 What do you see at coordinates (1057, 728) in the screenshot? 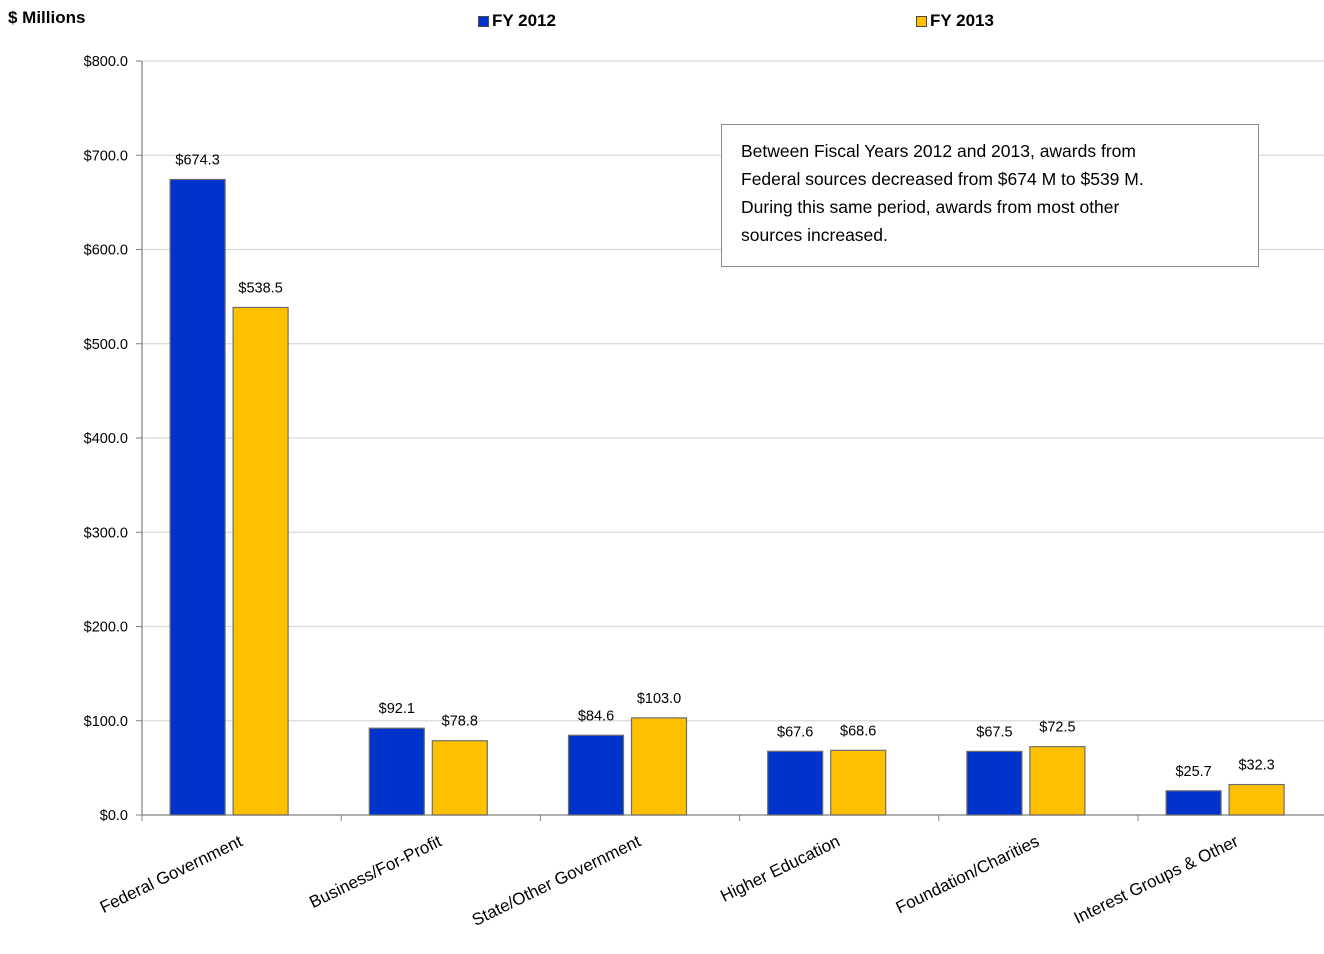
I see `data-label: $72.5` at bounding box center [1057, 728].